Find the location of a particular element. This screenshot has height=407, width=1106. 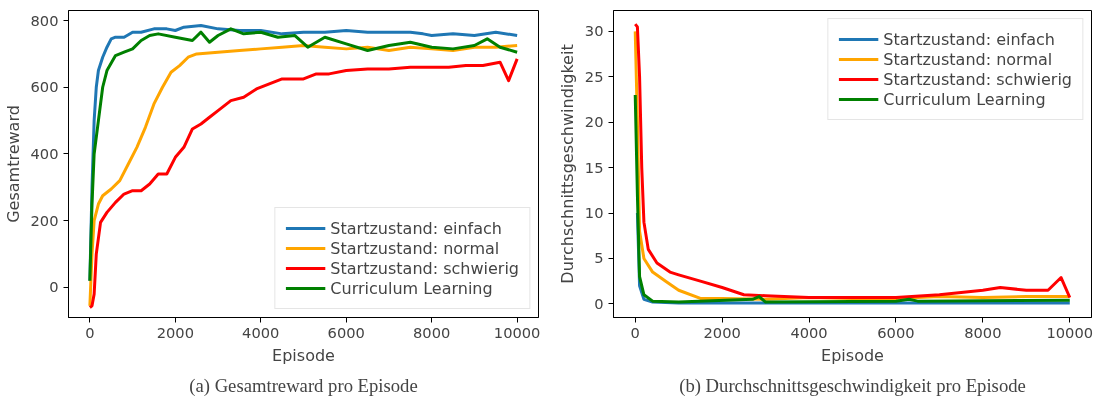

y-tick-label: 20 is located at coordinates (594, 122).